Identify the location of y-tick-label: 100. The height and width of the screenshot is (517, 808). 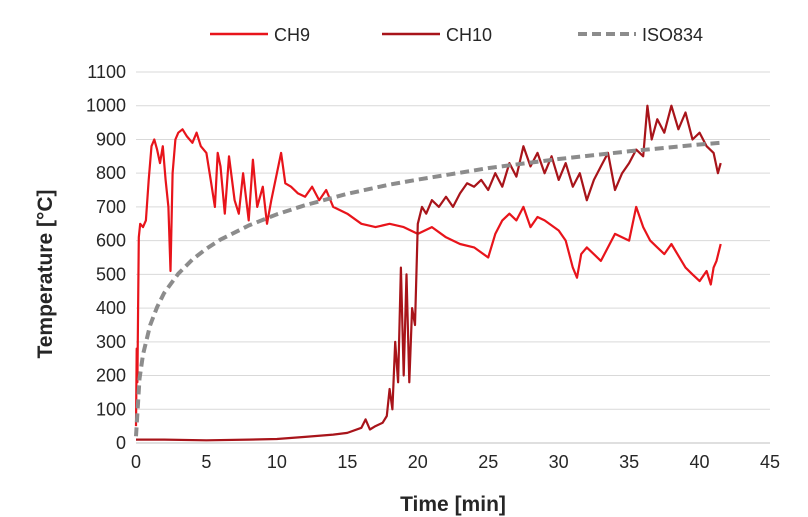
(111, 409).